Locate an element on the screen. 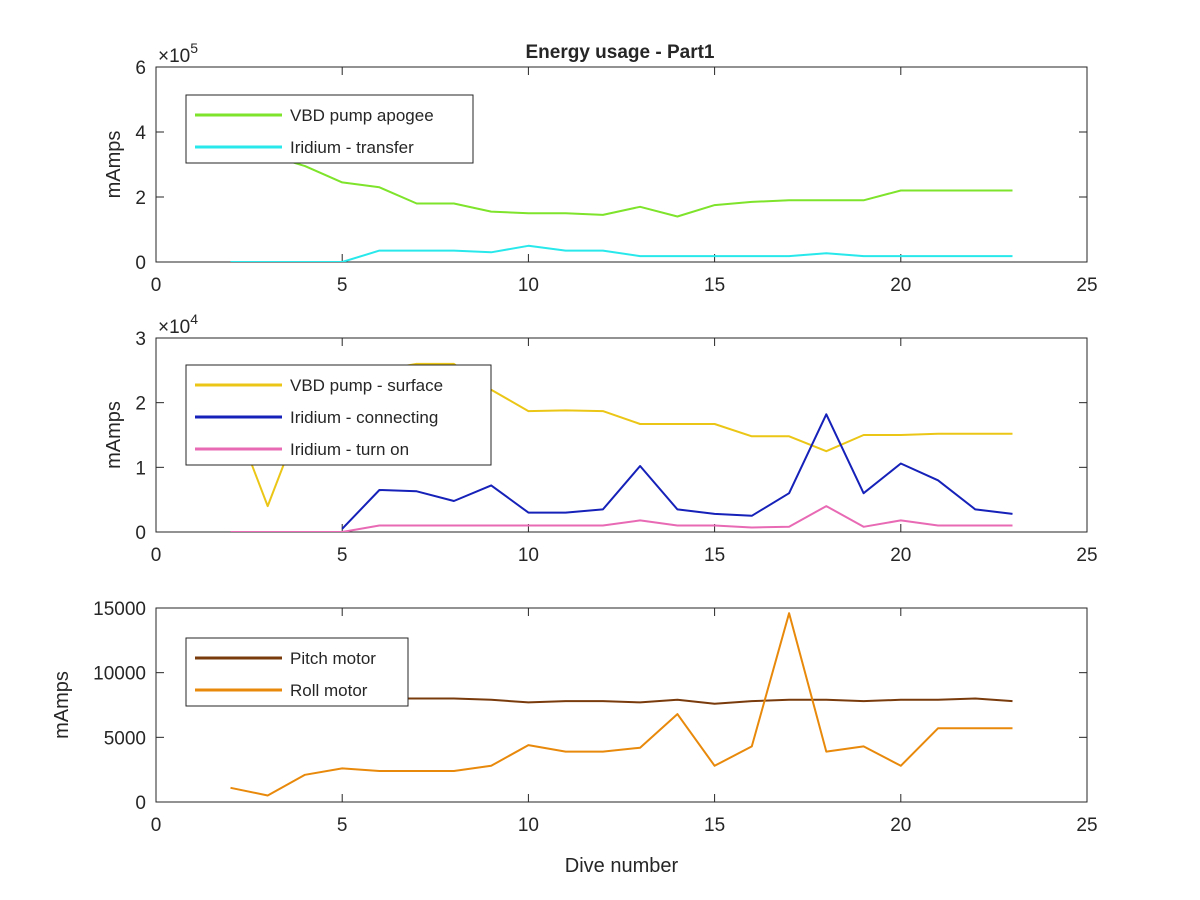 Image resolution: width=1200 pixels, height=900 pixels. series-line-vbd-pump-apogee is located at coordinates (621, 185).